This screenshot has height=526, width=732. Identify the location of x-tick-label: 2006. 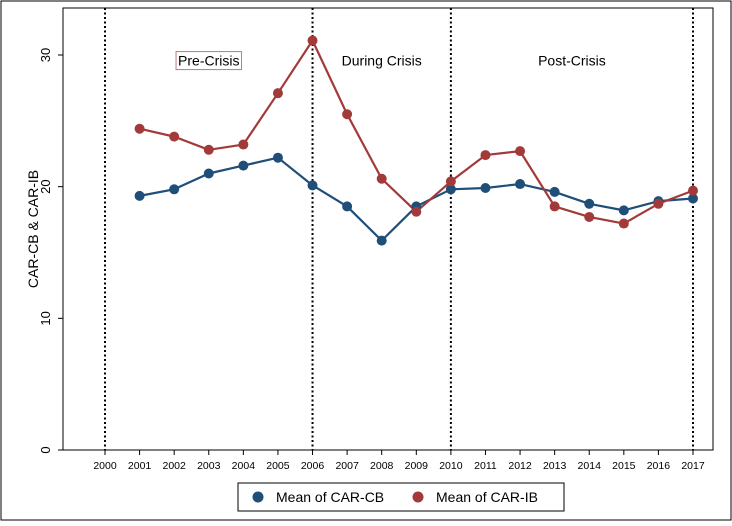
(313, 466).